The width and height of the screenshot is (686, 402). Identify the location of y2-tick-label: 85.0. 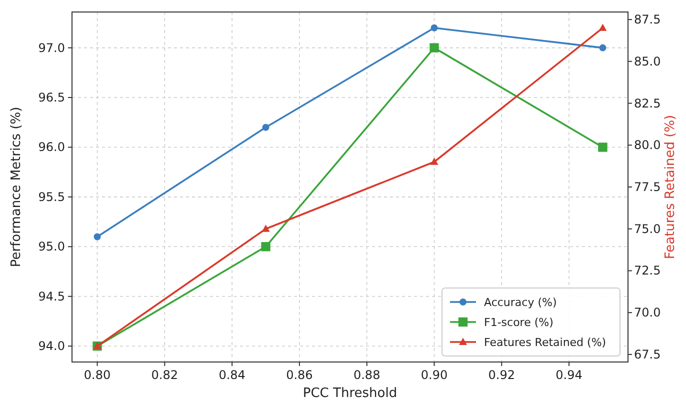
(647, 61).